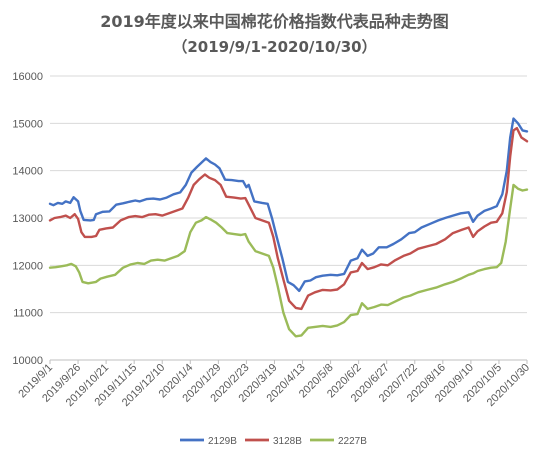 The height and width of the screenshot is (459, 549). What do you see at coordinates (274, 21) in the screenshot?
I see `chart-title: 2019年度以来中国棉花价格指数代表品种走势图` at bounding box center [274, 21].